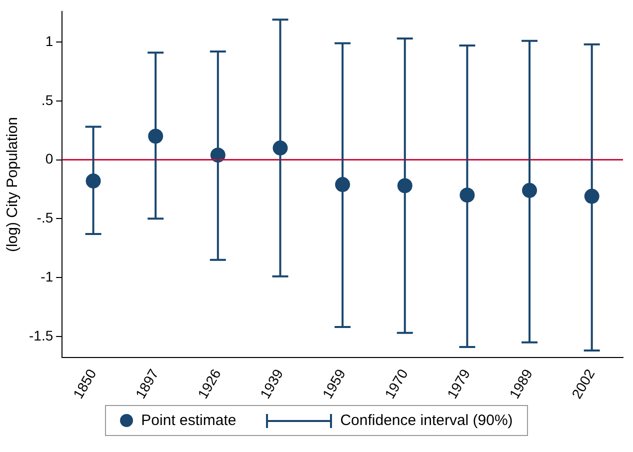 This screenshot has height=452, width=633. What do you see at coordinates (49, 40) in the screenshot?
I see `y-tick-label: 1` at bounding box center [49, 40].